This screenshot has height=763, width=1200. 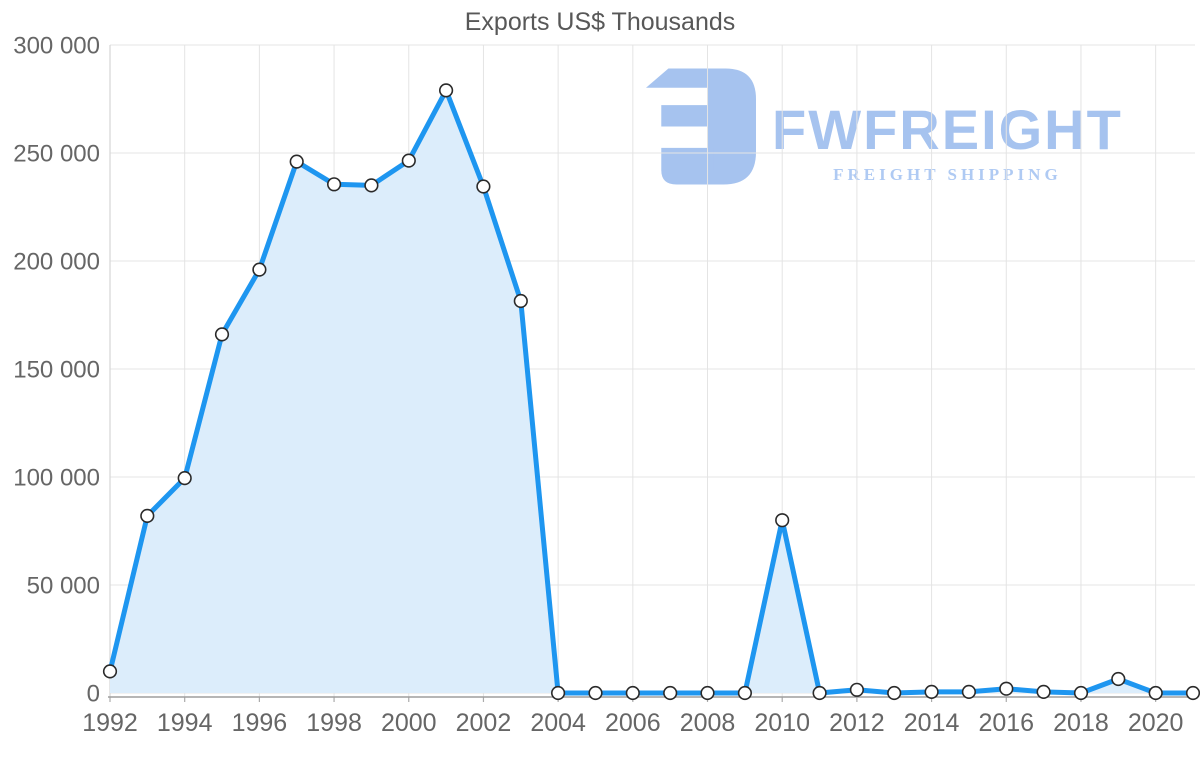 I want to click on data-point-2003, so click(x=520, y=301).